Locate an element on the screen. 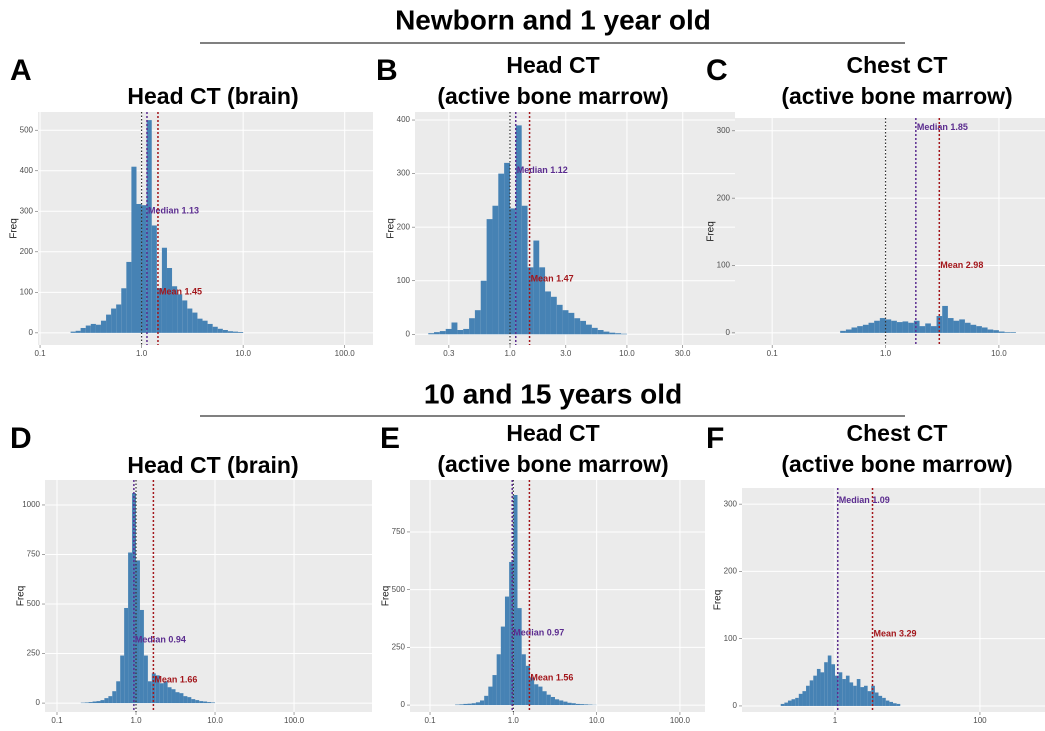 Image resolution: width=1045 pixels, height=731 pixels. x-tick-label: 3.0 is located at coordinates (566, 353).